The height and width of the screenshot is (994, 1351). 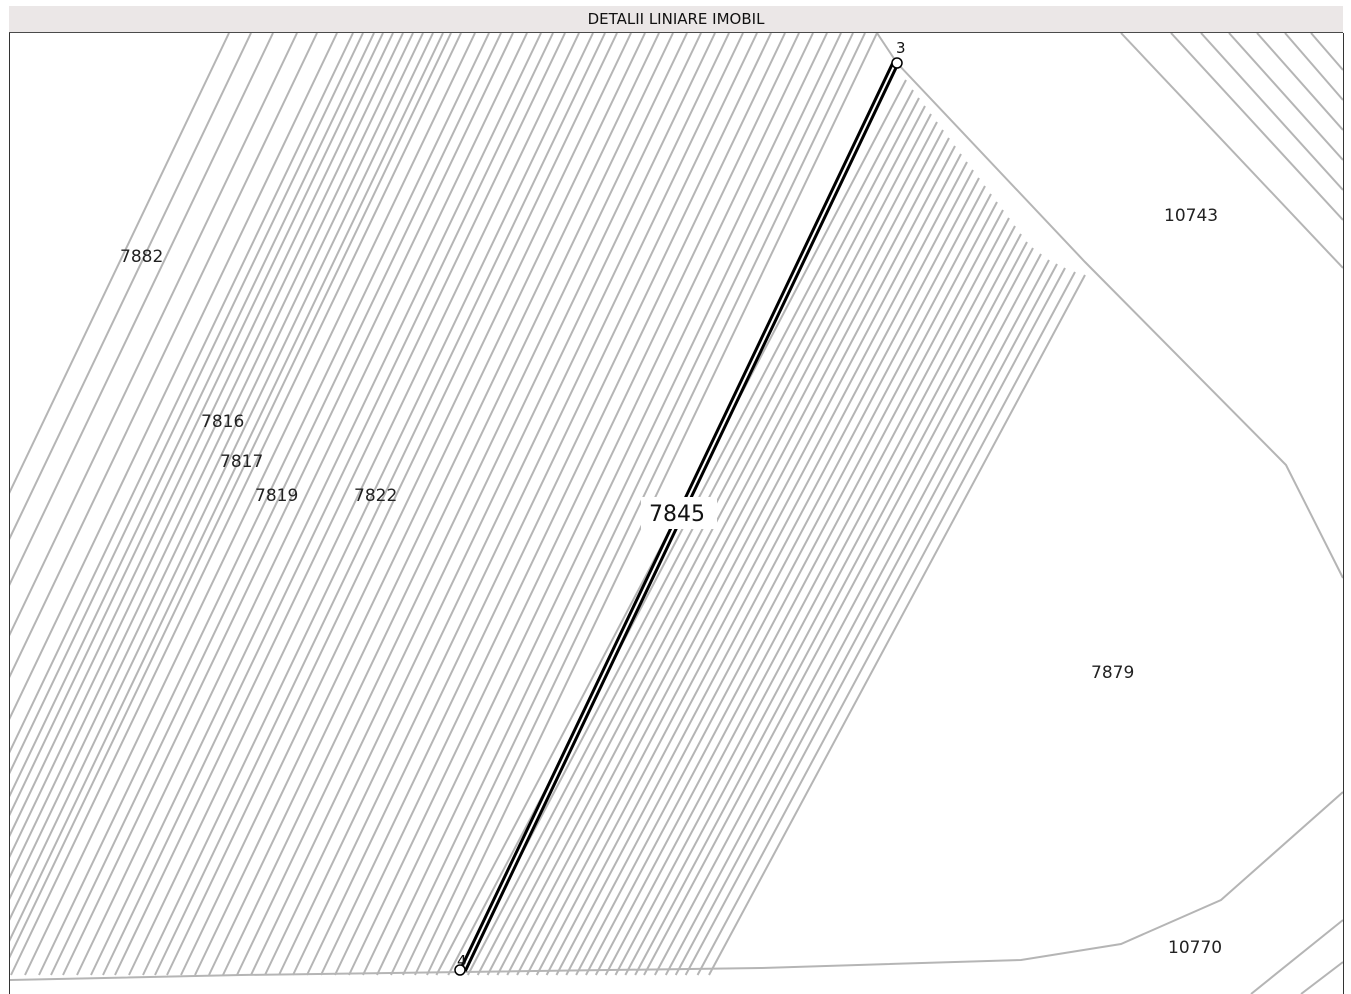 I want to click on label-backing, so click(x=679, y=513).